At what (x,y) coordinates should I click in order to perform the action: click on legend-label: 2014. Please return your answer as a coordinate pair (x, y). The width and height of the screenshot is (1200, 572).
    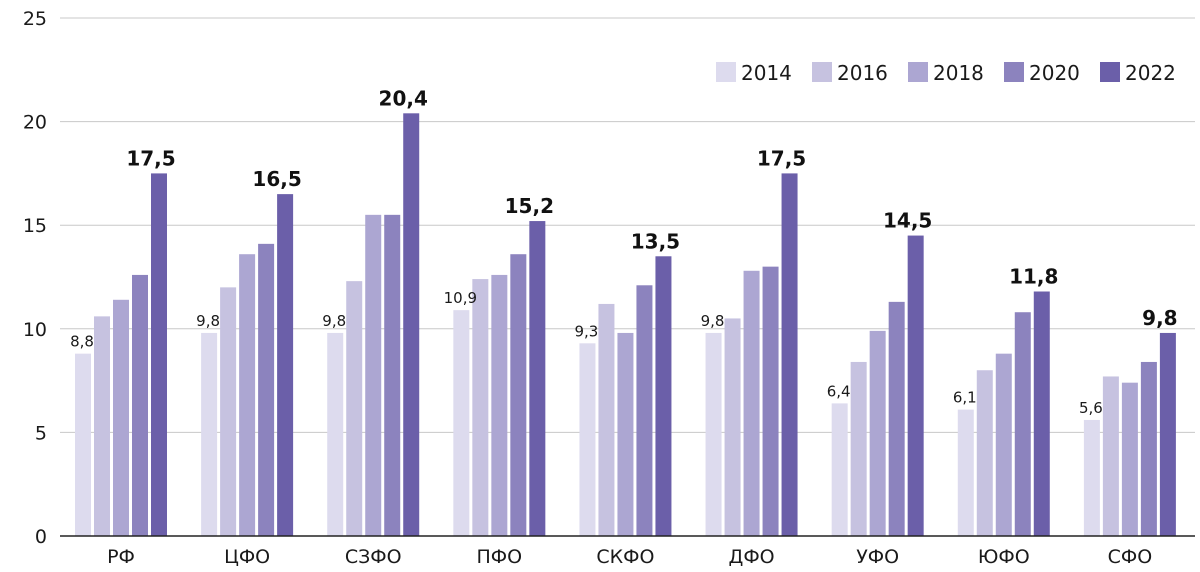
    Looking at the image, I should click on (766, 73).